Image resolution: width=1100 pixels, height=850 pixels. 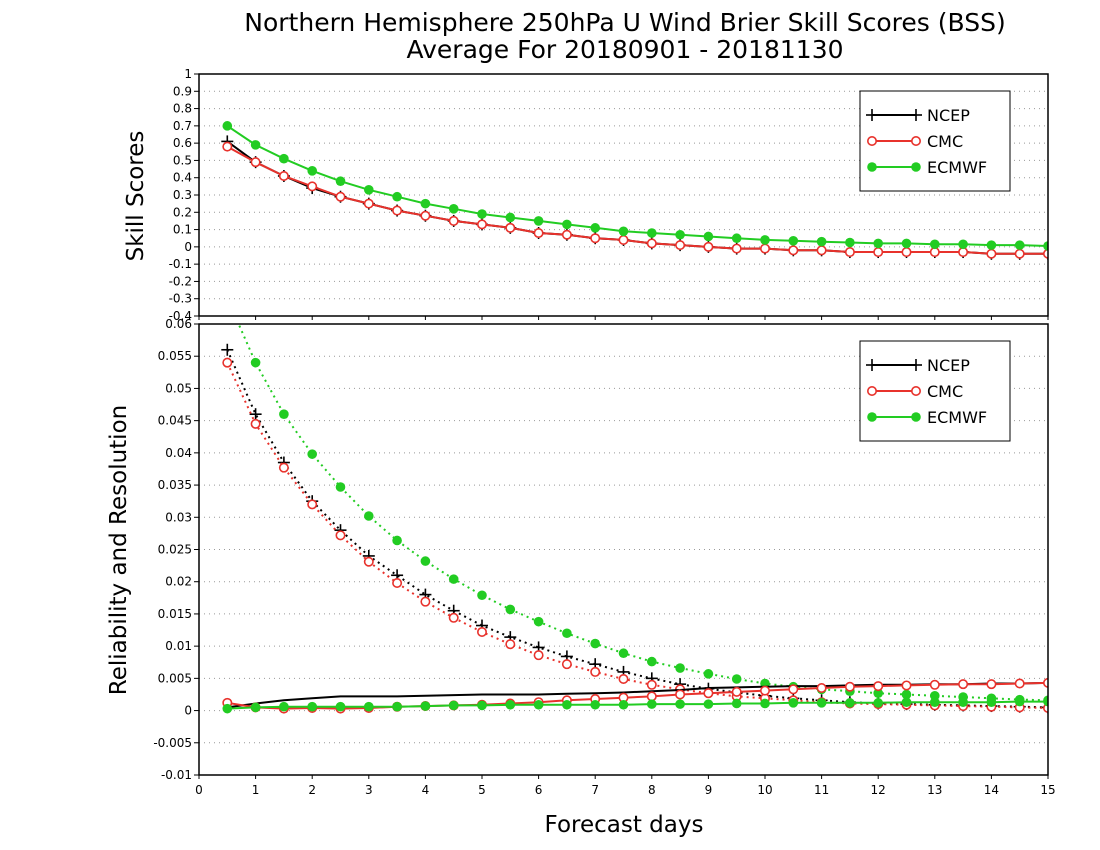 What do you see at coordinates (539, 790) in the screenshot?
I see `x-tick-label: 6` at bounding box center [539, 790].